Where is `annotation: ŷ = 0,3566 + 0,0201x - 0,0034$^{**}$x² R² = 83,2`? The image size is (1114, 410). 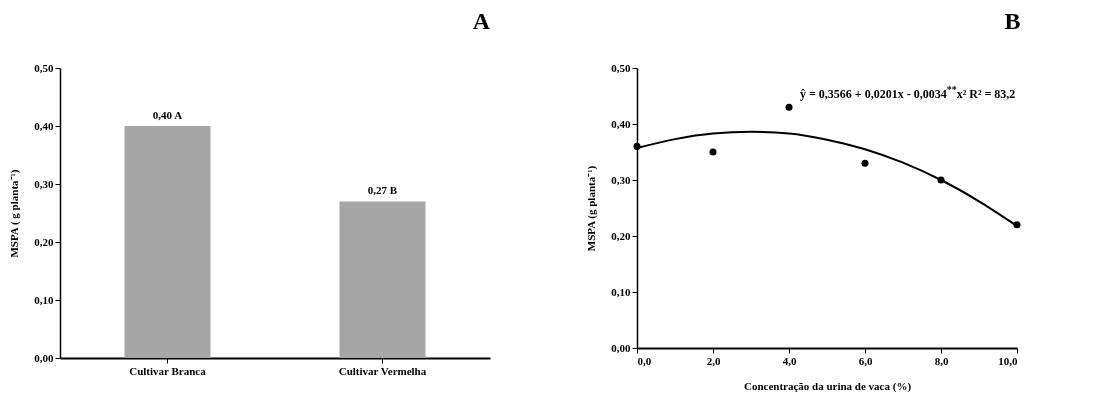
annotation: ŷ = 0,3566 + 0,0201x - 0,0034$^{**}$x² R² = 83,2 is located at coordinates (908, 93).